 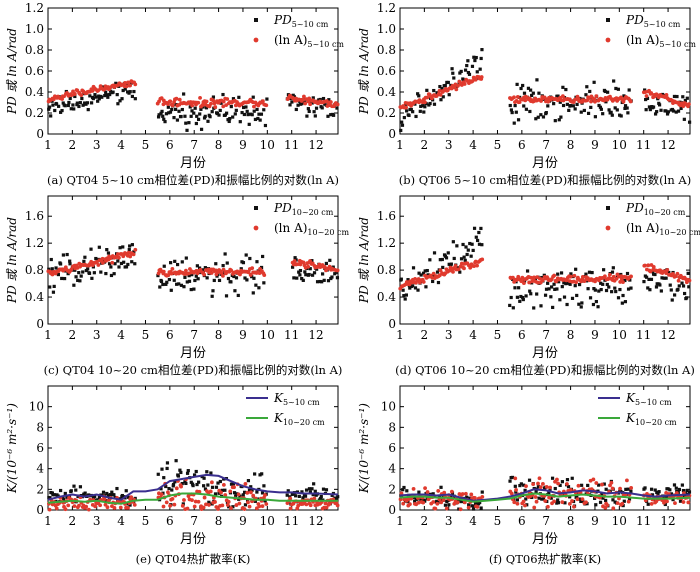 What do you see at coordinates (315, 145) in the screenshot?
I see `x-tick-label: 12` at bounding box center [315, 145].